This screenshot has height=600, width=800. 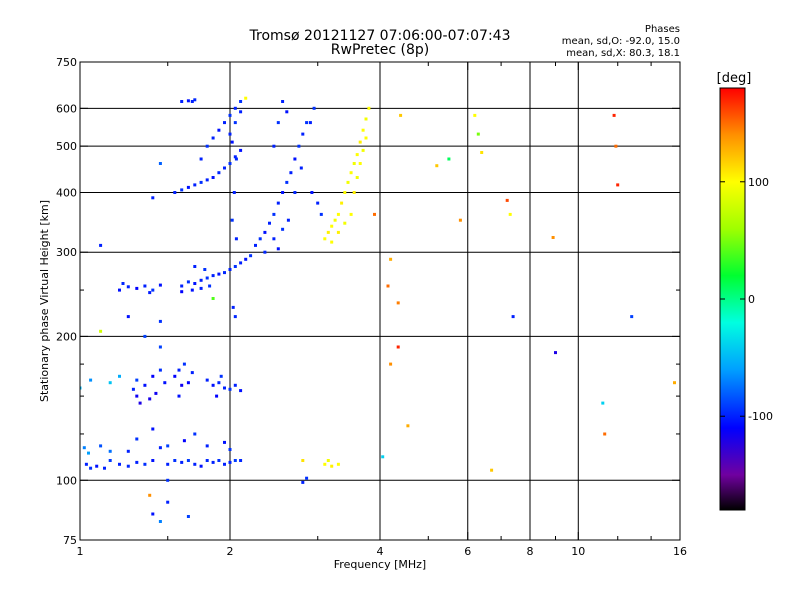 I want to click on y-tick-label: 300, so click(x=66, y=252).